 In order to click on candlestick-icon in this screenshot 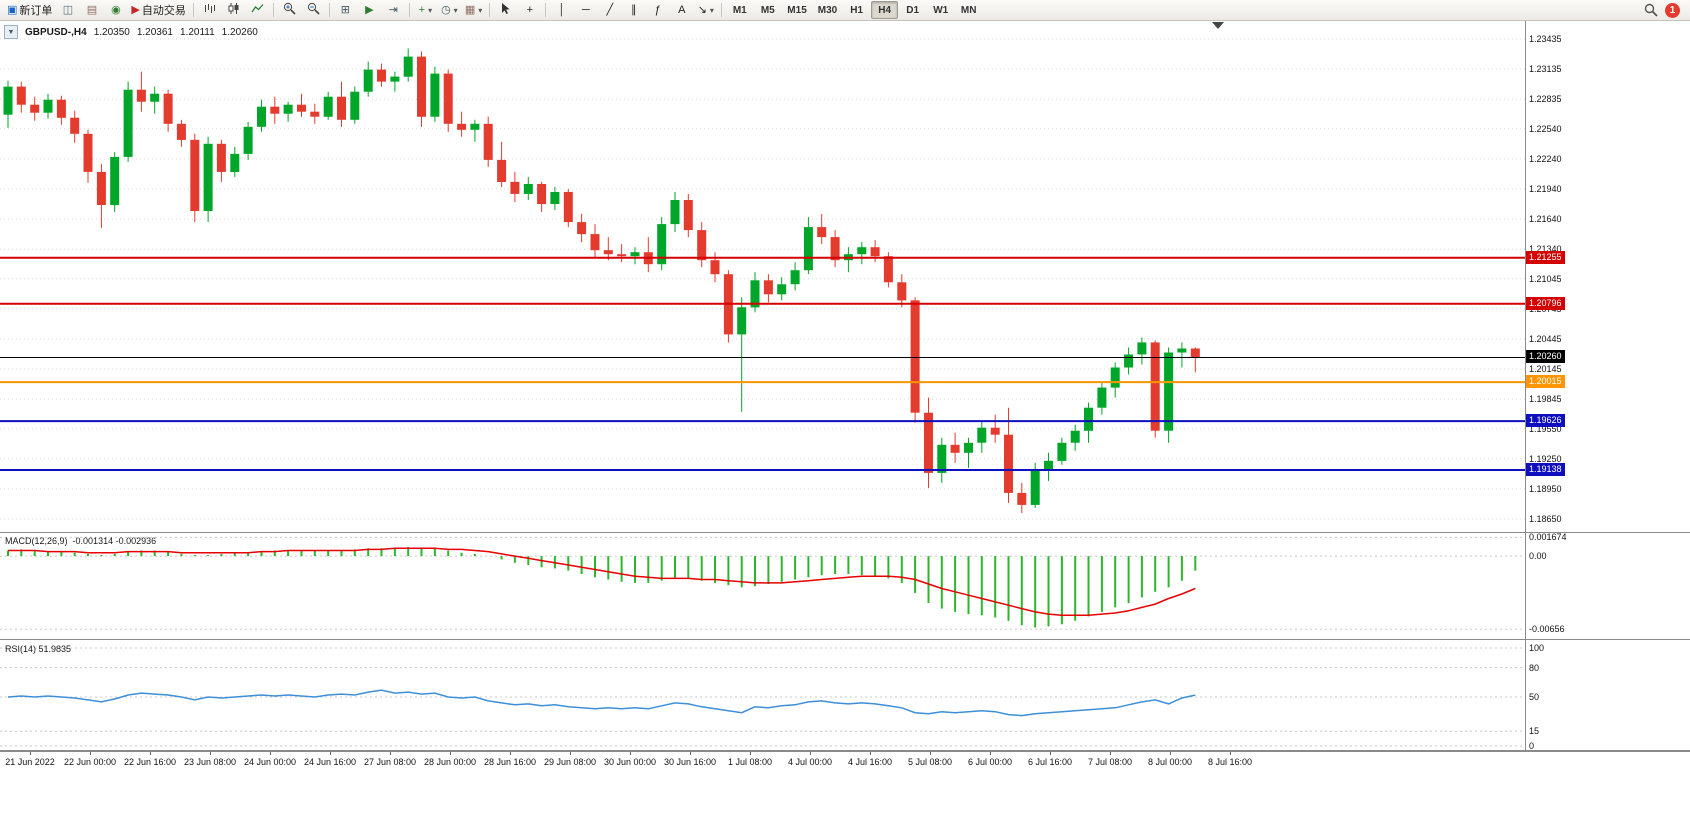, I will do `click(233, 10)`.